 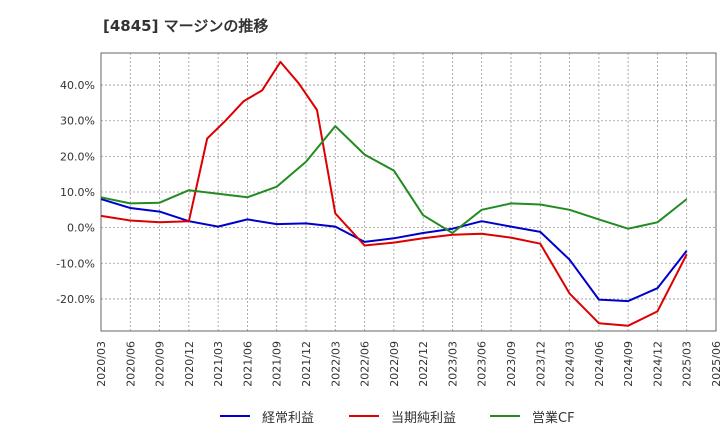 I want to click on y-tick-label: 20.0%, so click(x=77, y=156).